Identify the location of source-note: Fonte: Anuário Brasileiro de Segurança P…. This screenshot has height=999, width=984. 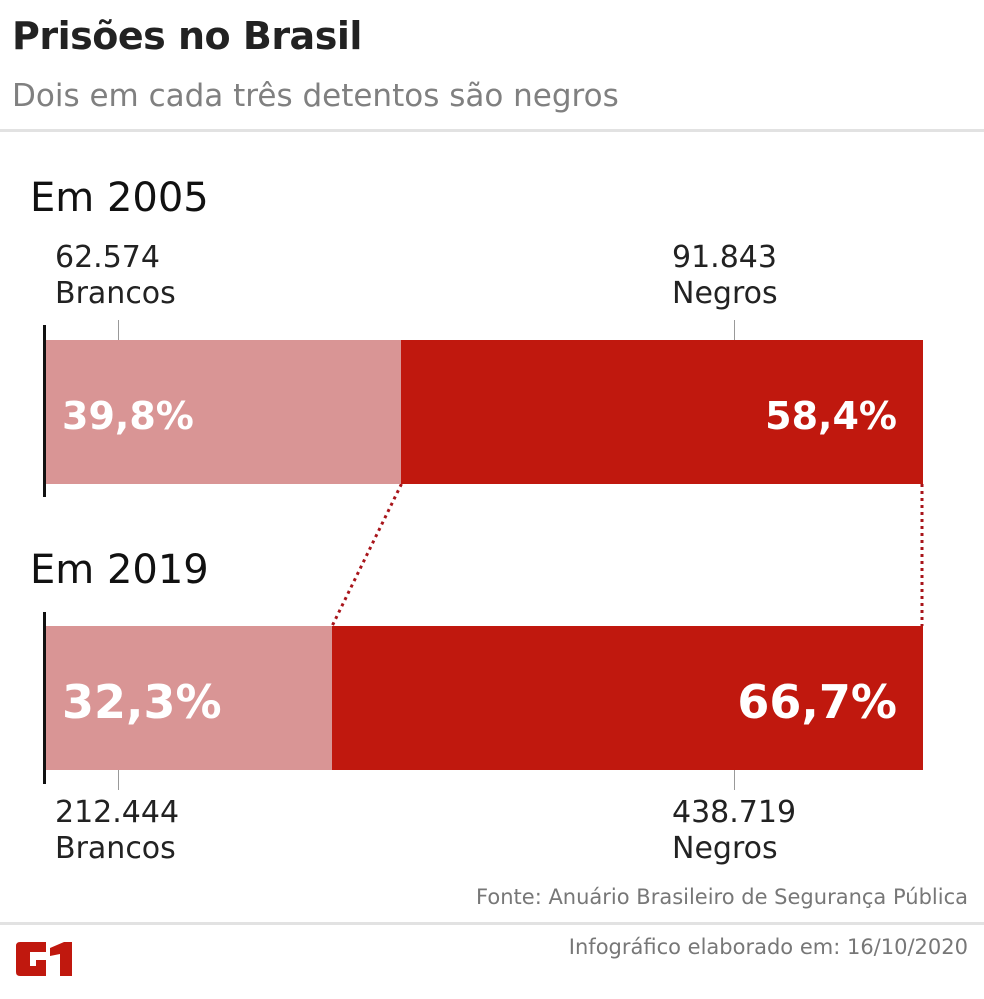
(722, 897).